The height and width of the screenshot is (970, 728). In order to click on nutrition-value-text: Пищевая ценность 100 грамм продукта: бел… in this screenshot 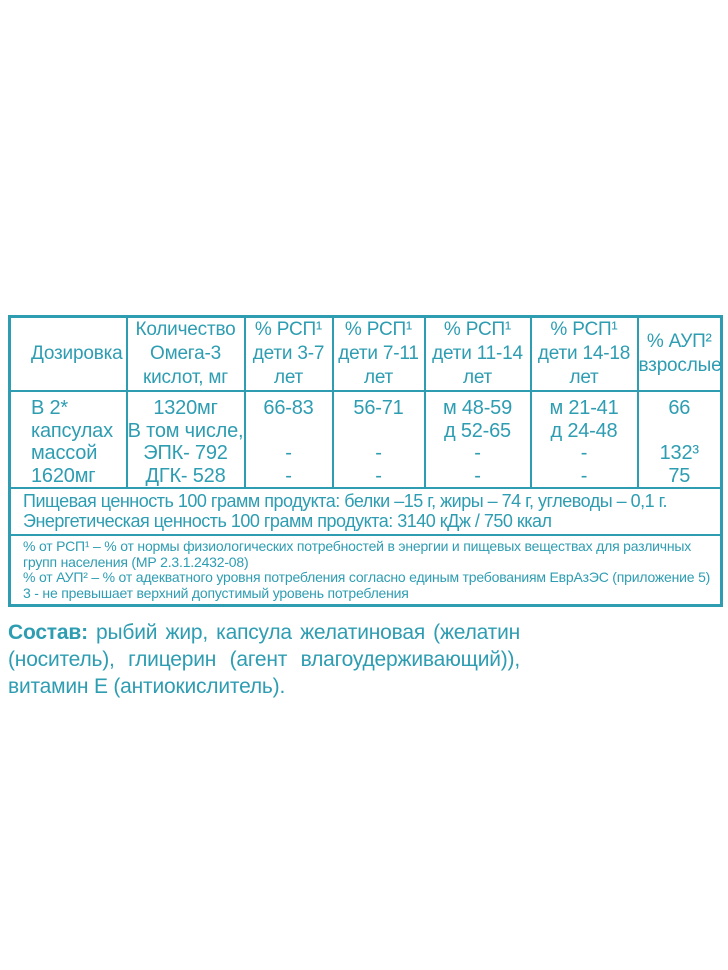, I will do `click(365, 511)`.